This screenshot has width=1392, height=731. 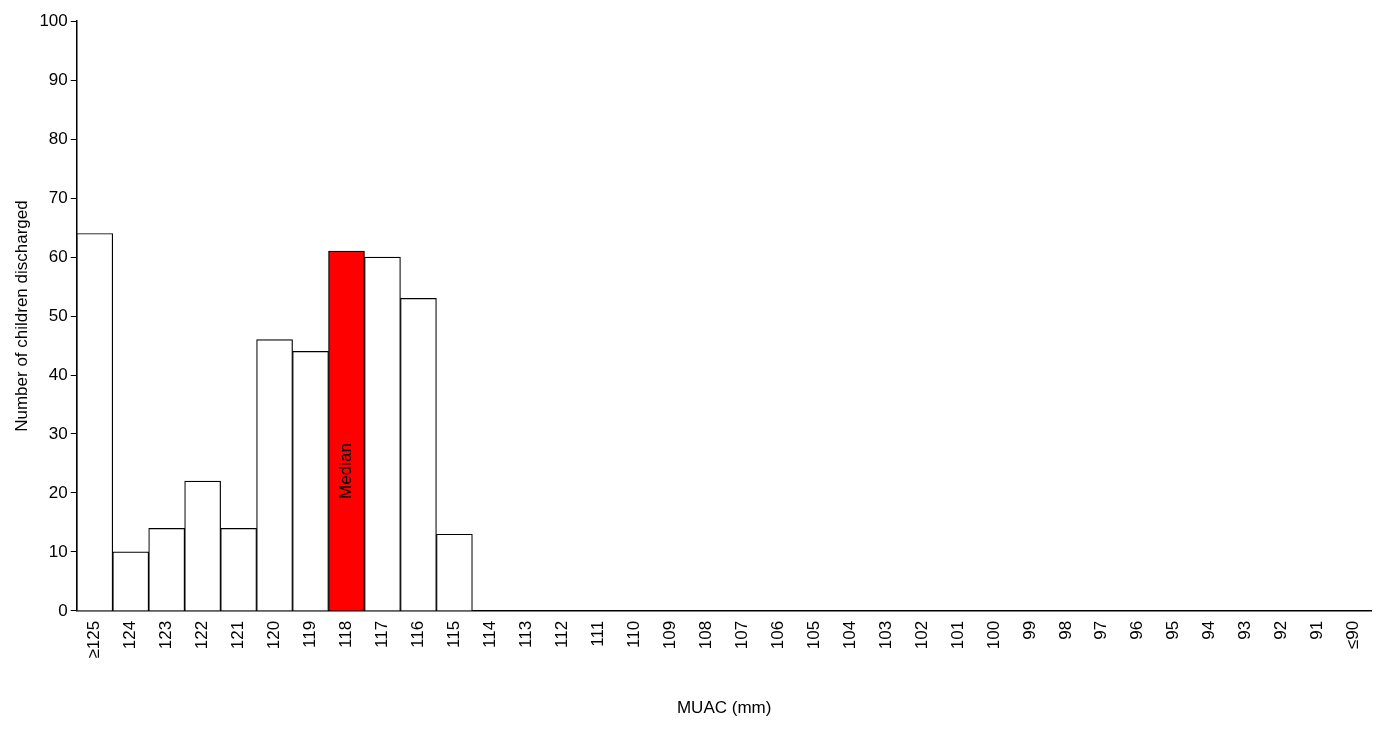 I want to click on x-tick-label: 111, so click(x=597, y=633).